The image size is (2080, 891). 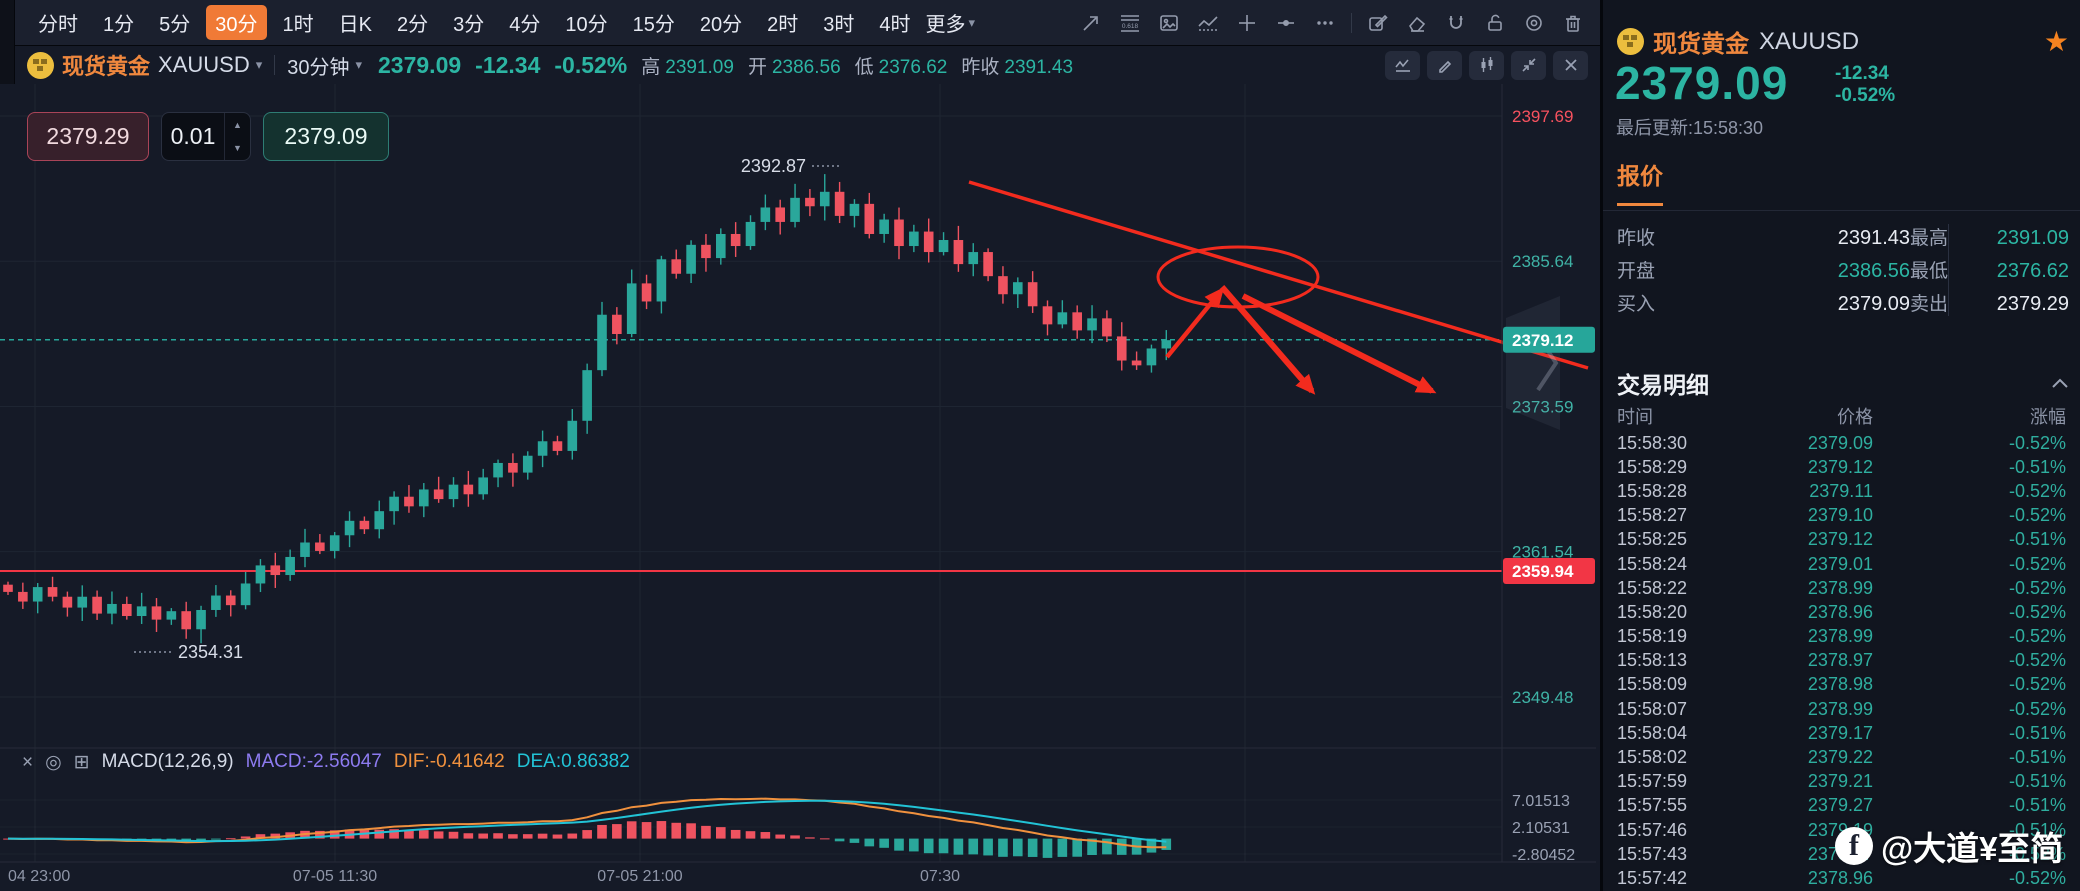 What do you see at coordinates (1652, 611) in the screenshot?
I see `trade-time: 15:58:20` at bounding box center [1652, 611].